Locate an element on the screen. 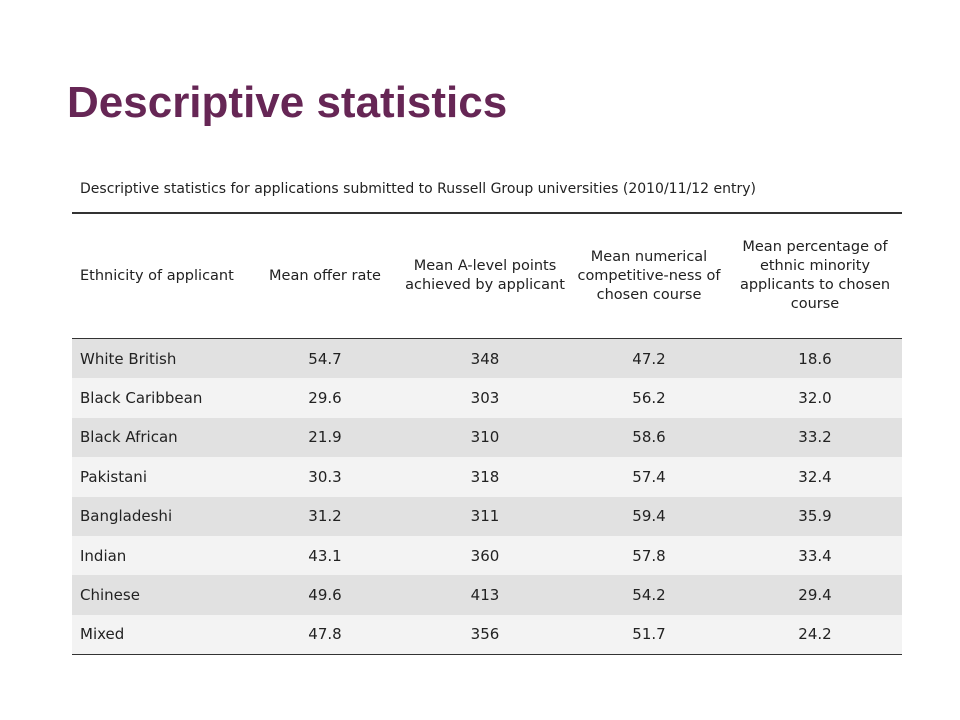 The height and width of the screenshot is (720, 960). table-top-rule is located at coordinates (487, 213).